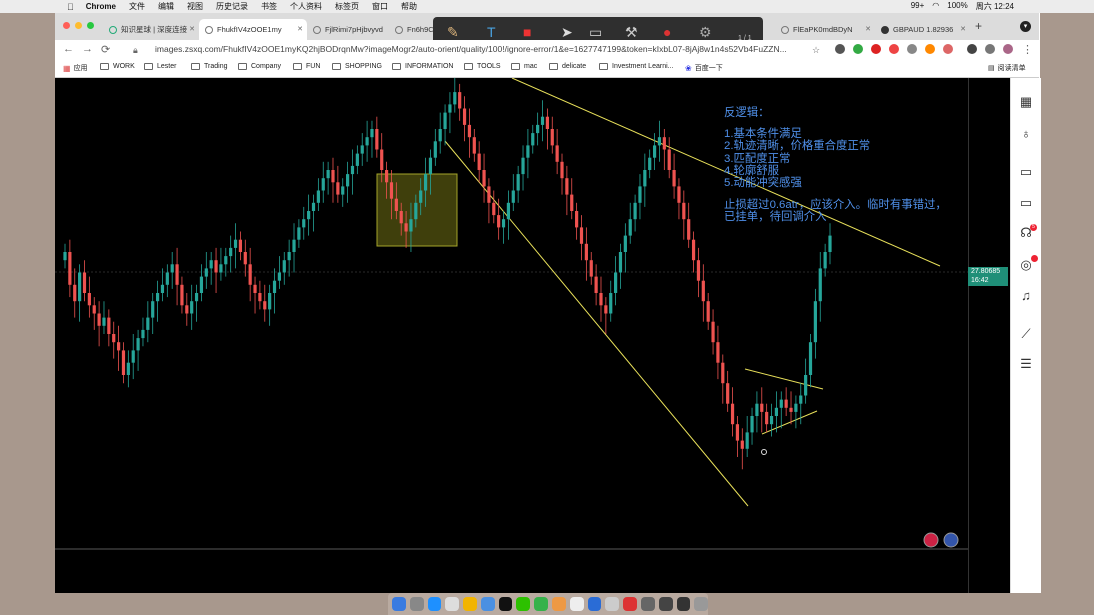  What do you see at coordinates (68, 49) in the screenshot?
I see `back-button: ←` at bounding box center [68, 49].